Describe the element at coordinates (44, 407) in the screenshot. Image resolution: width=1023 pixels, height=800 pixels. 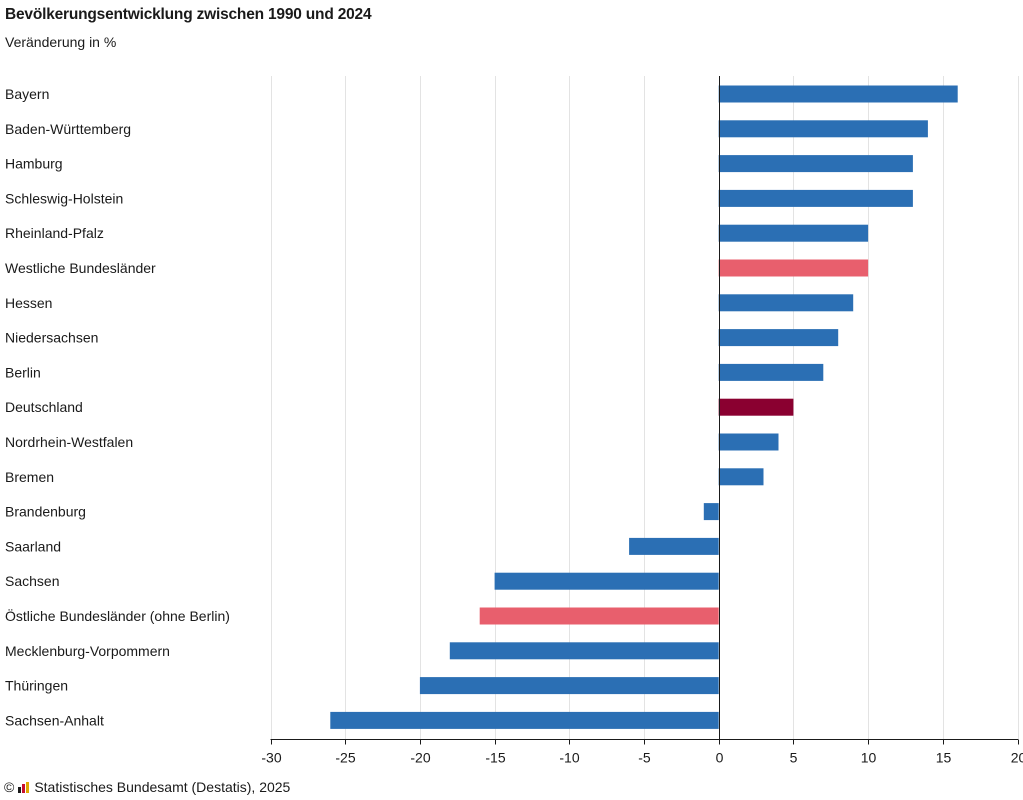
I see `category-label: Deutschland` at that location.